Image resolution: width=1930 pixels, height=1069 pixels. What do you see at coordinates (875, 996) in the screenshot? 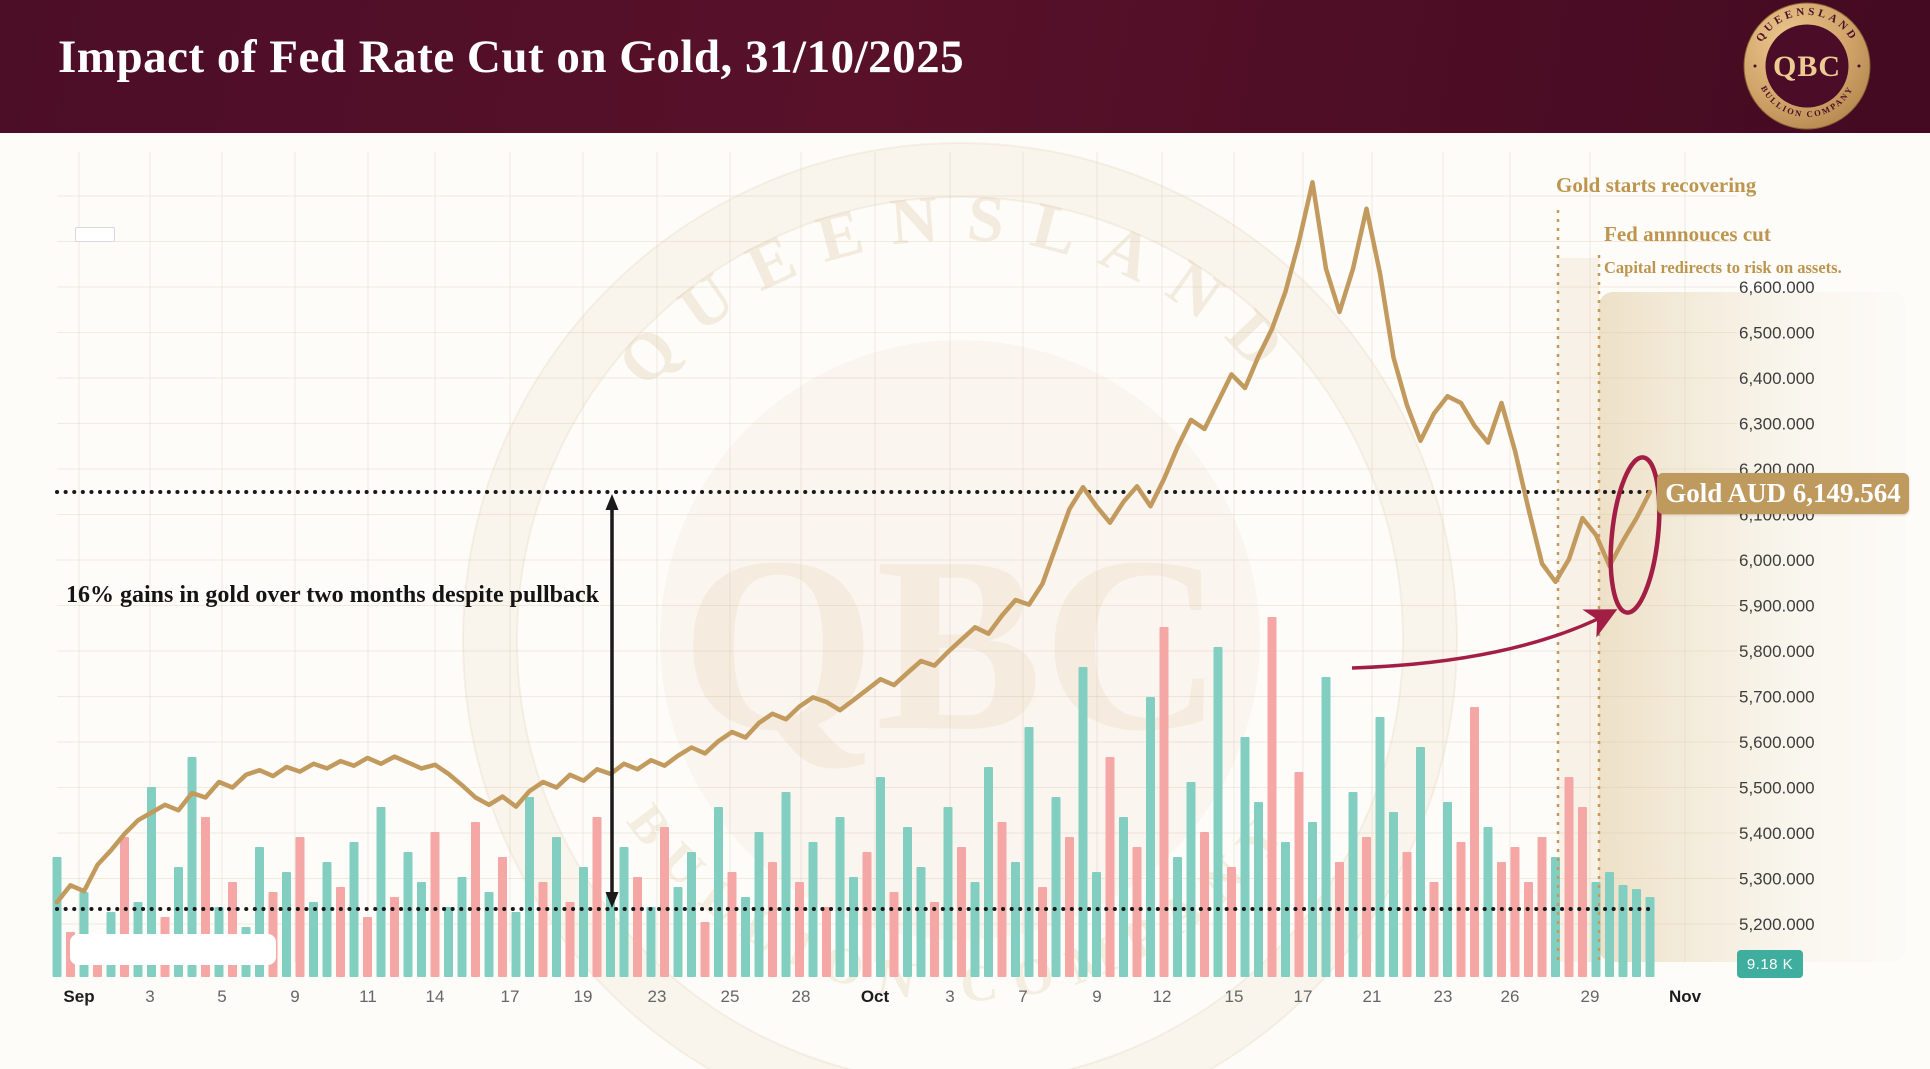
I see `x-axis-label: Oct` at bounding box center [875, 996].